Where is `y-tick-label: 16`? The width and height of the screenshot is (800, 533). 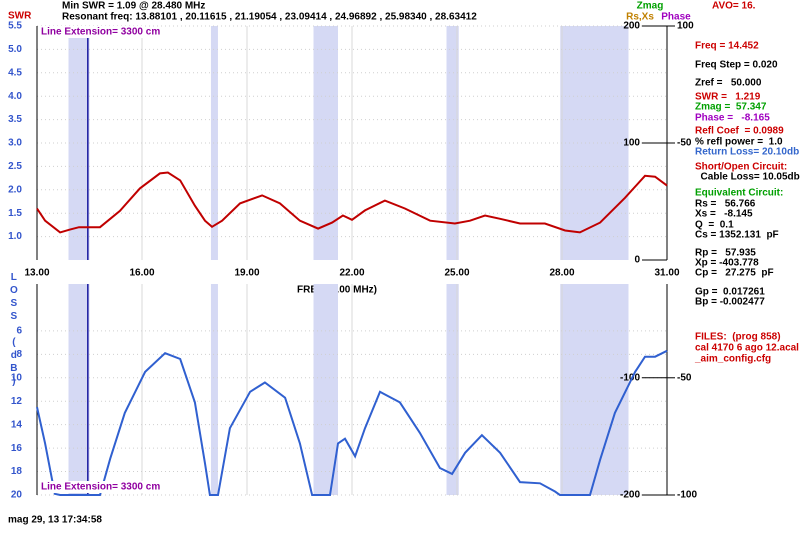 y-tick-label: 16 is located at coordinates (17, 448).